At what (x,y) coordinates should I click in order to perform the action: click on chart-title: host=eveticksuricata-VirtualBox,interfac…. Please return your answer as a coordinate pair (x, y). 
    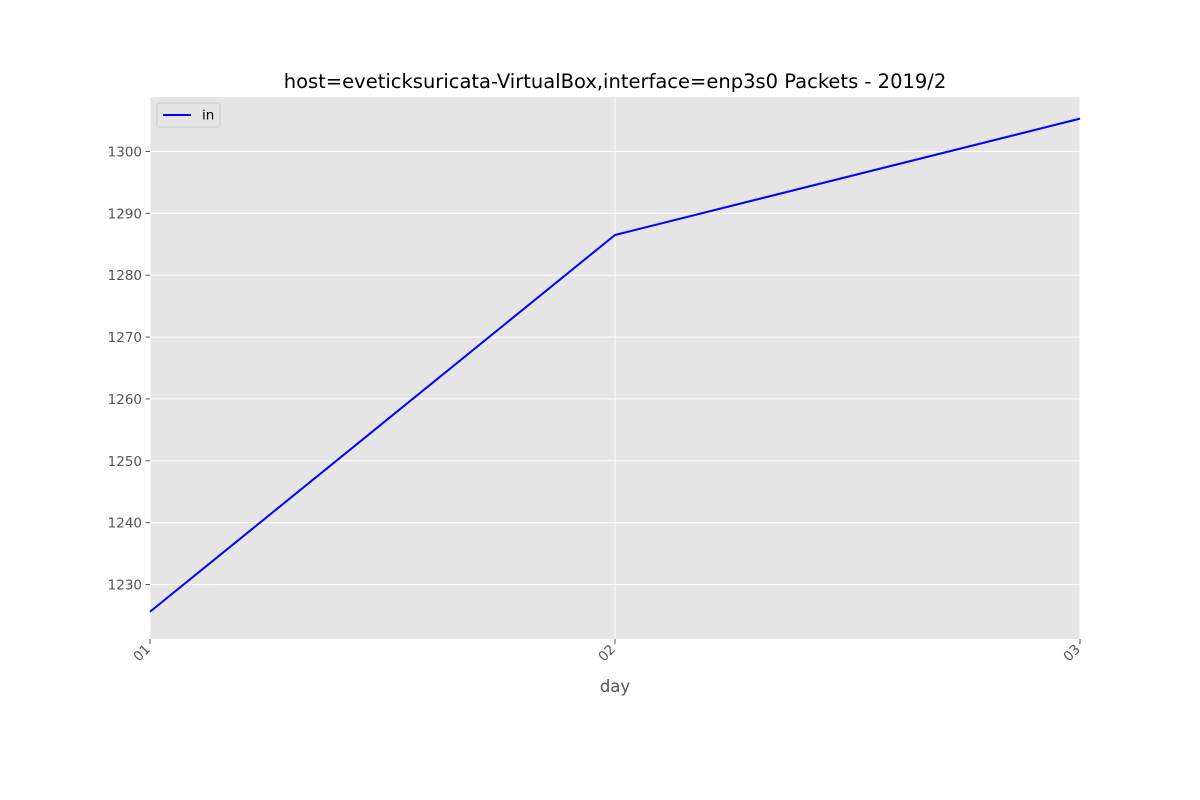
    Looking at the image, I should click on (615, 81).